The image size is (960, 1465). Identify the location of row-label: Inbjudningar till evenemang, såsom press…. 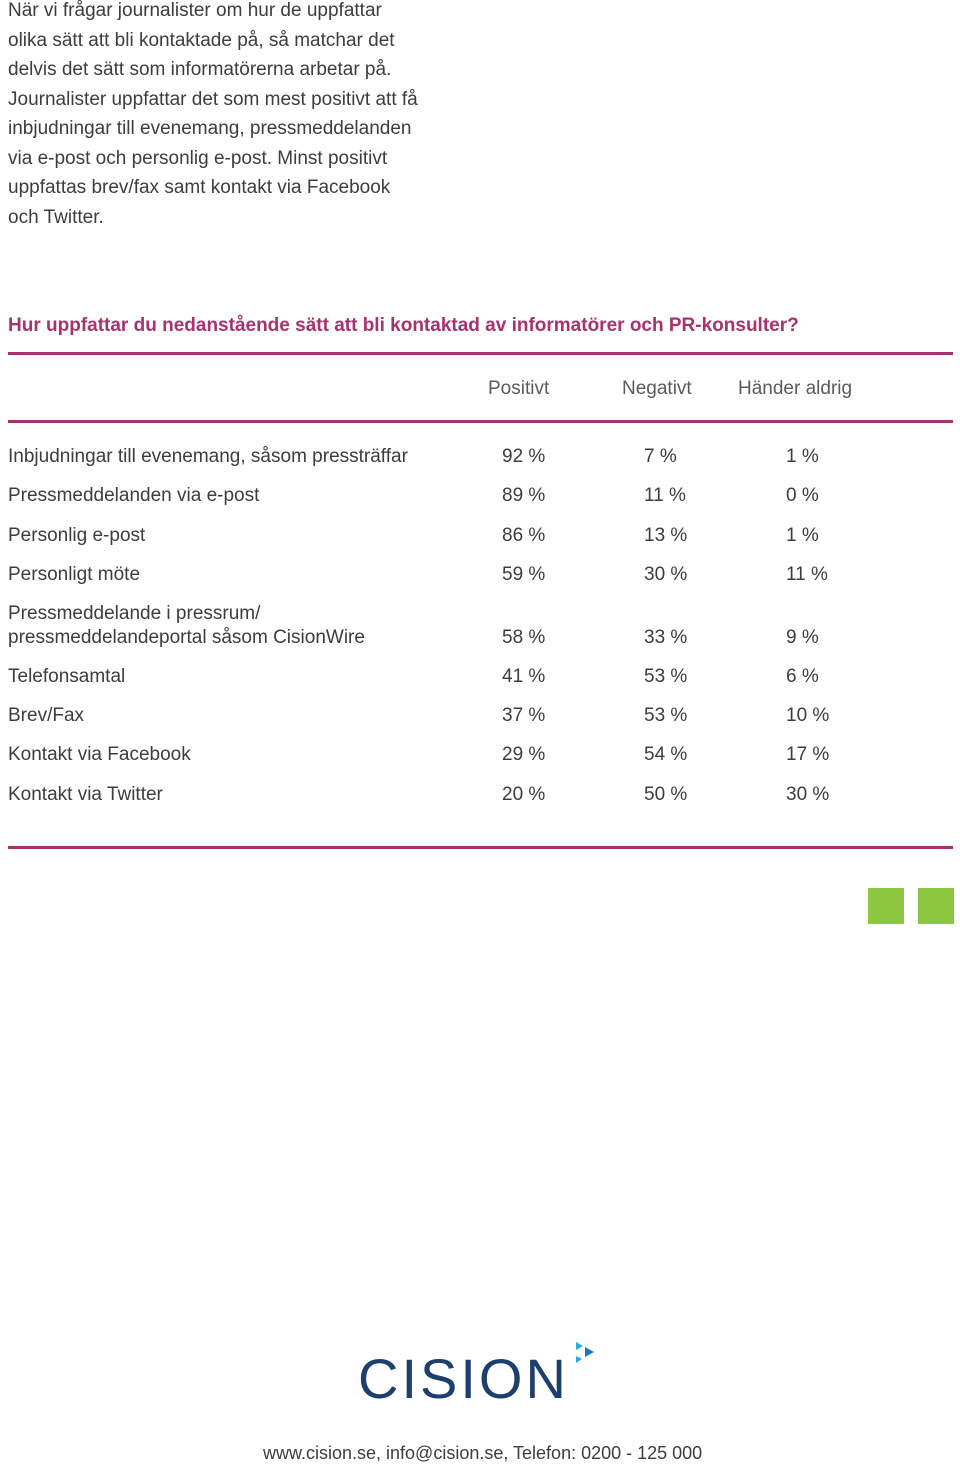
(208, 456).